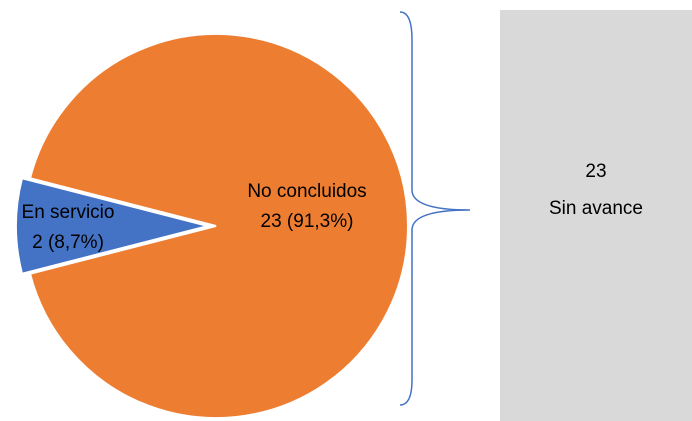  I want to click on pie-slice, so click(112, 226).